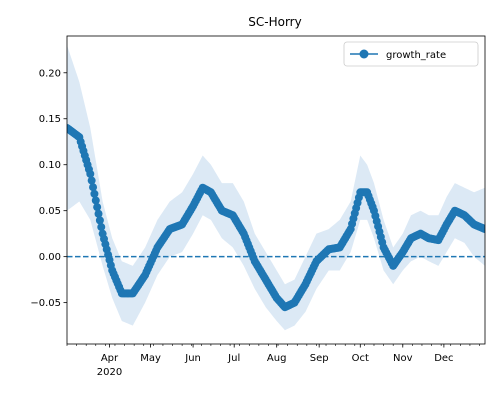  What do you see at coordinates (277, 358) in the screenshot?
I see `x-tick-label: Aug` at bounding box center [277, 358].